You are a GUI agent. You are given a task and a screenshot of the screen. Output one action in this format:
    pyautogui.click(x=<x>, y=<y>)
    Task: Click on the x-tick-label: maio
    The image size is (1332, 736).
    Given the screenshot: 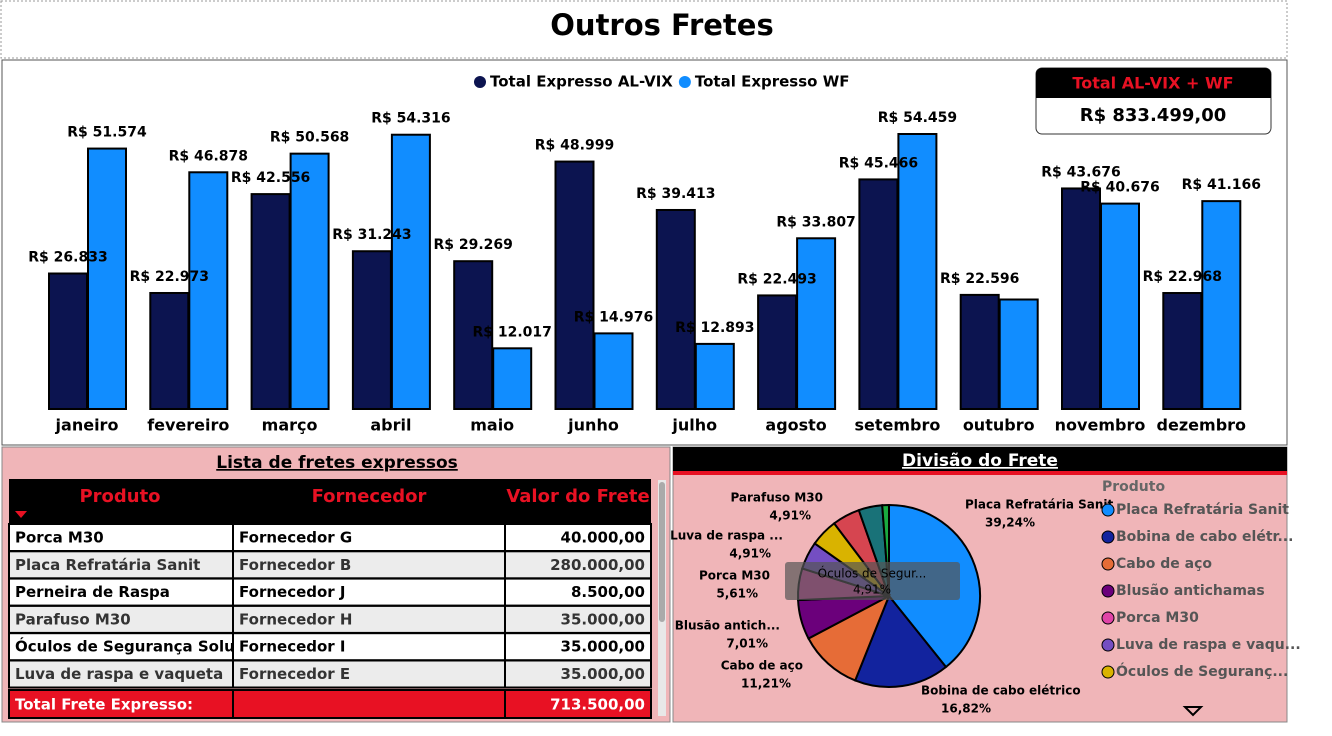 What is the action you would take?
    pyautogui.click(x=492, y=425)
    